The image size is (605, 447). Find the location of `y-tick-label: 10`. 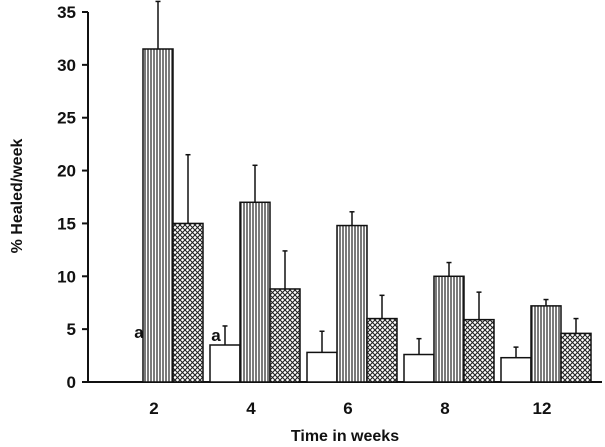

y-tick-label: 10 is located at coordinates (66, 276).